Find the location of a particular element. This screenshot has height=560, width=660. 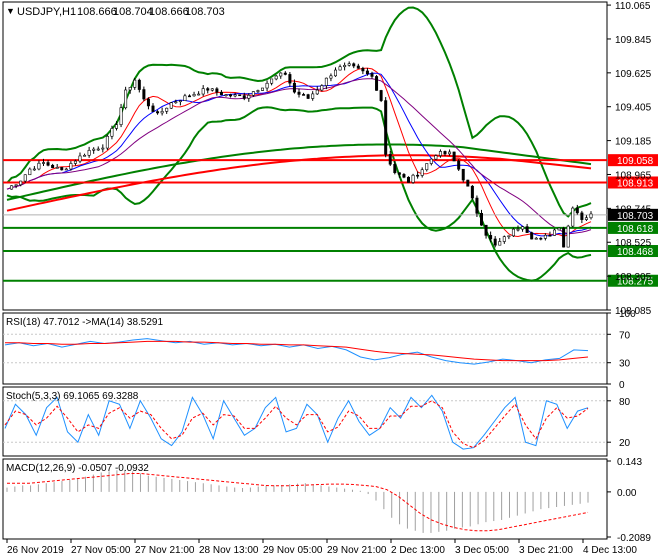

price-tick-label: 108.085 is located at coordinates (633, 311).